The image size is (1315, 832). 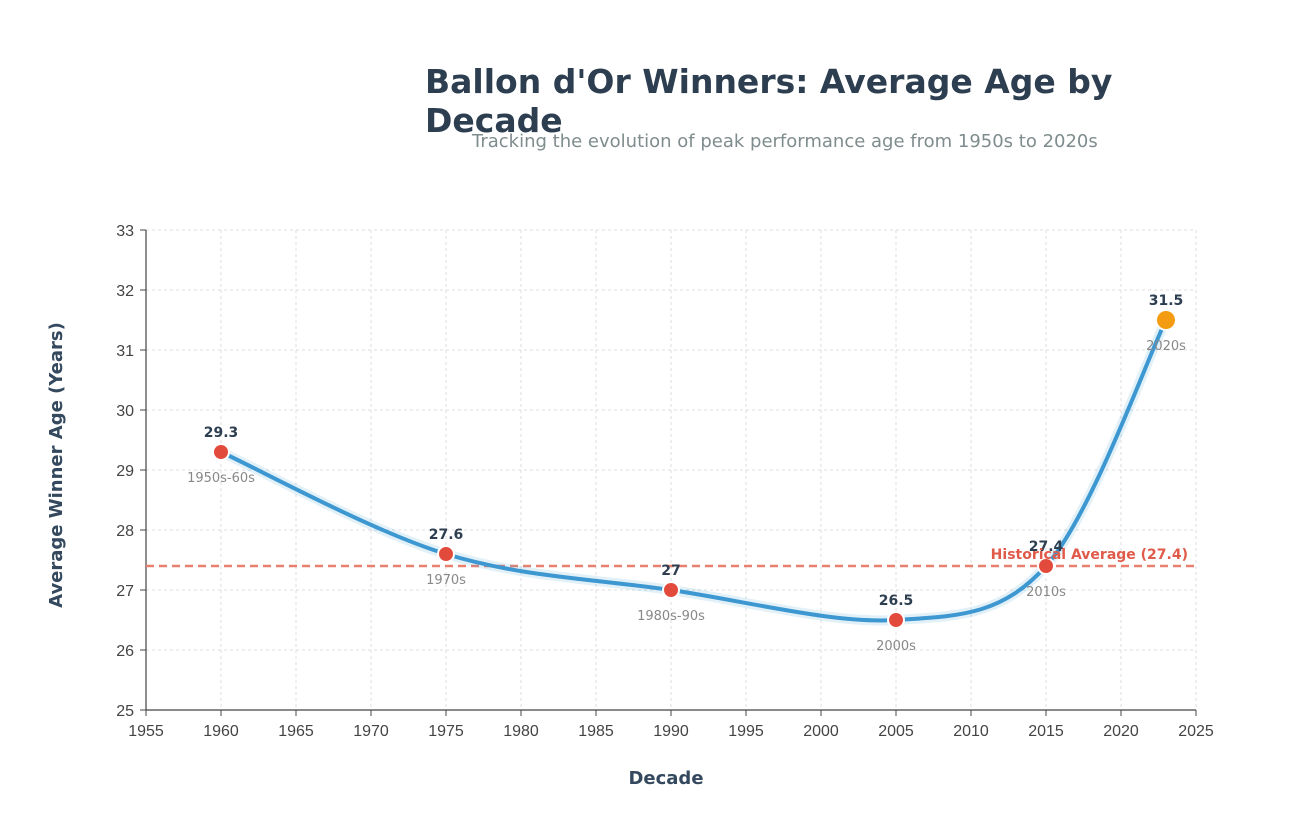 I want to click on y-tick-label: 29, so click(x=125, y=471).